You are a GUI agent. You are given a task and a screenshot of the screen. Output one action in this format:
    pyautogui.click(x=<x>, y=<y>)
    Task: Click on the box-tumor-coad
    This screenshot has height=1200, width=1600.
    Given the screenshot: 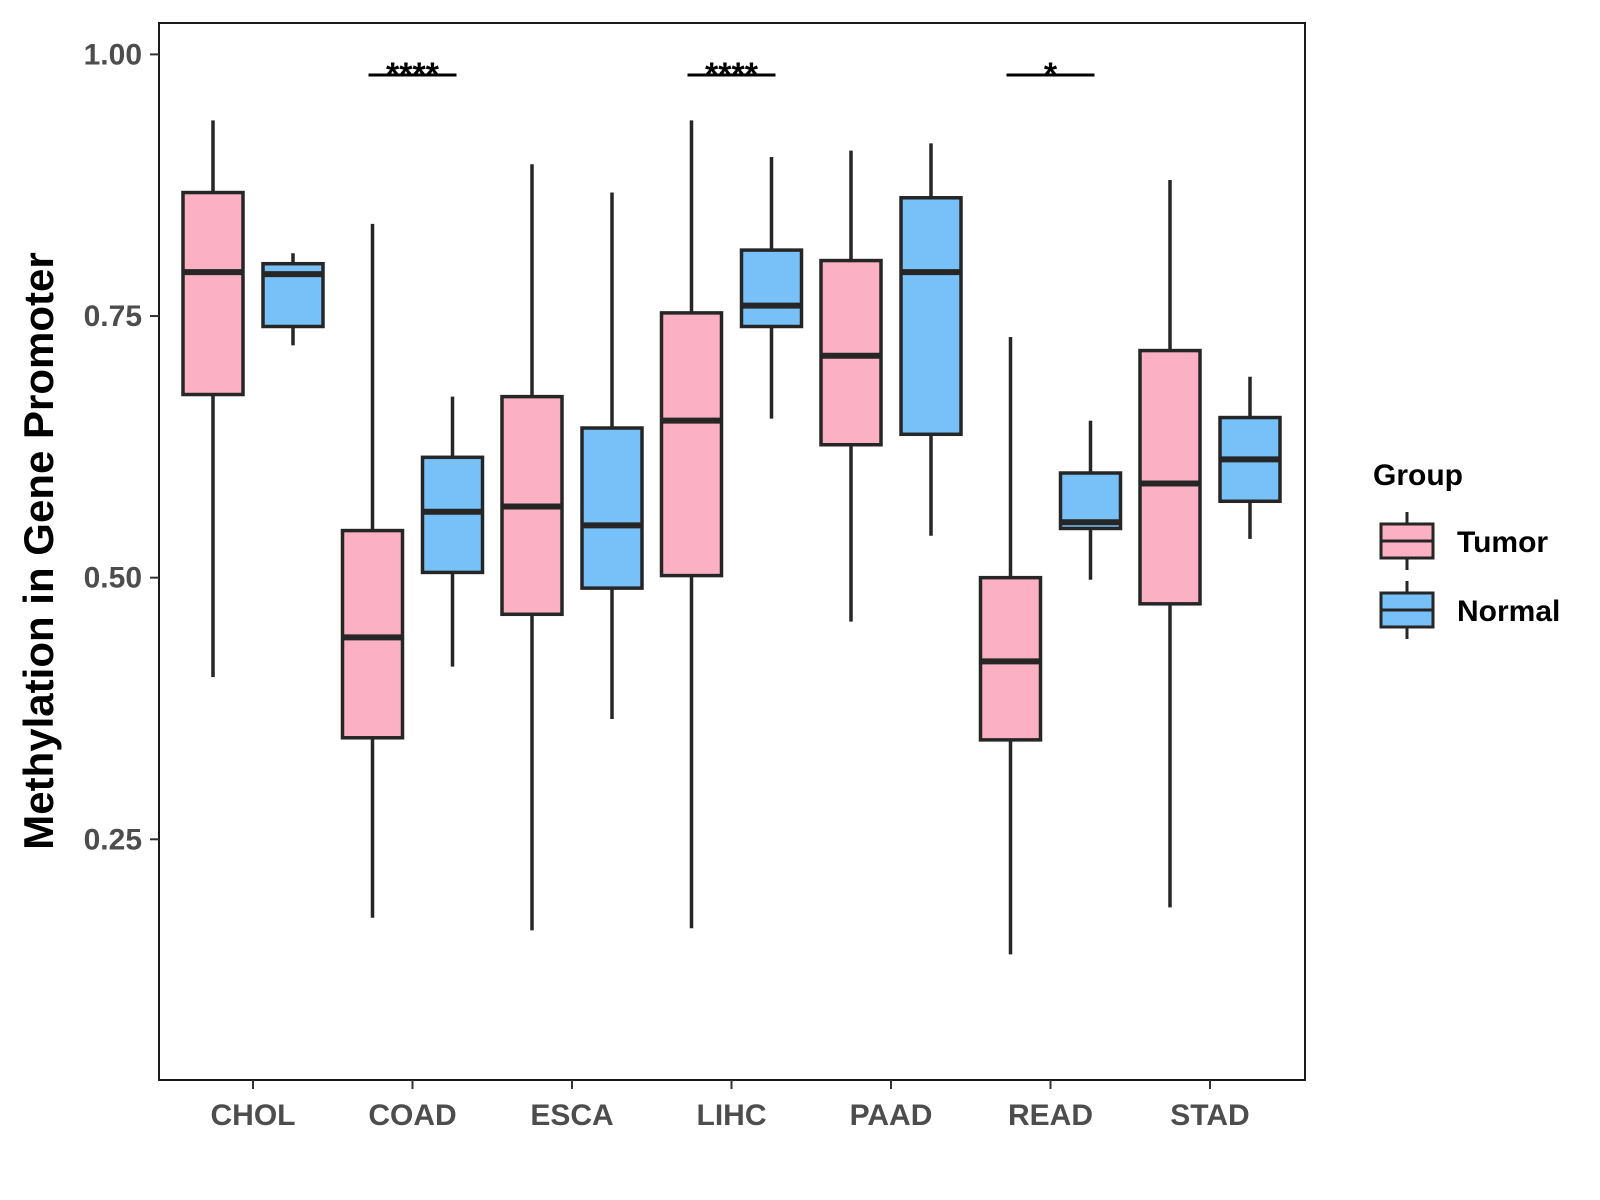 What is the action you would take?
    pyautogui.click(x=372, y=570)
    